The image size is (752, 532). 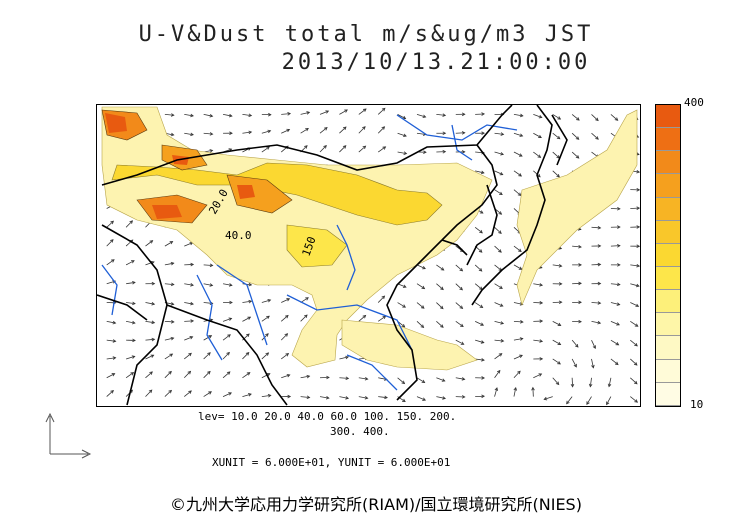 What do you see at coordinates (360, 431) in the screenshot?
I see `contour-levels-line2: 300. 400.` at bounding box center [360, 431].